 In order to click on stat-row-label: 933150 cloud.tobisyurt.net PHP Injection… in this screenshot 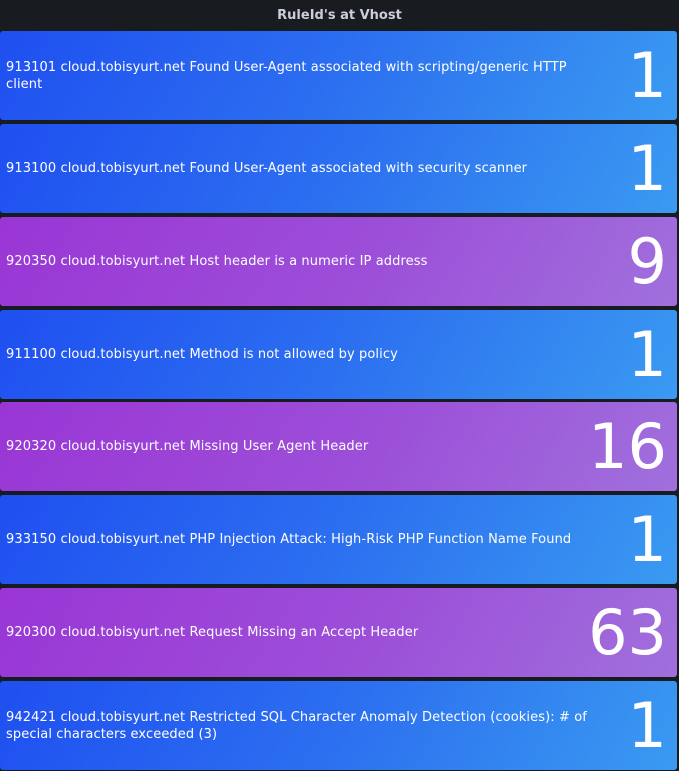, I will do `click(289, 539)`.